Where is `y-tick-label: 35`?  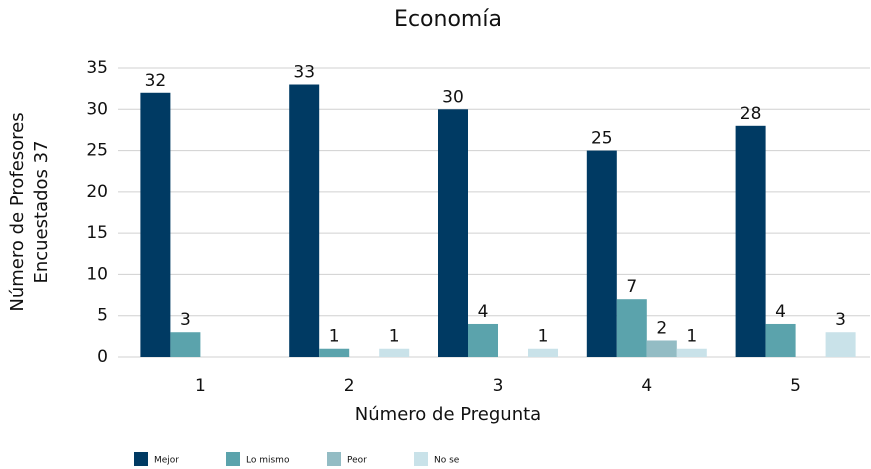
y-tick-label: 35 is located at coordinates (97, 68).